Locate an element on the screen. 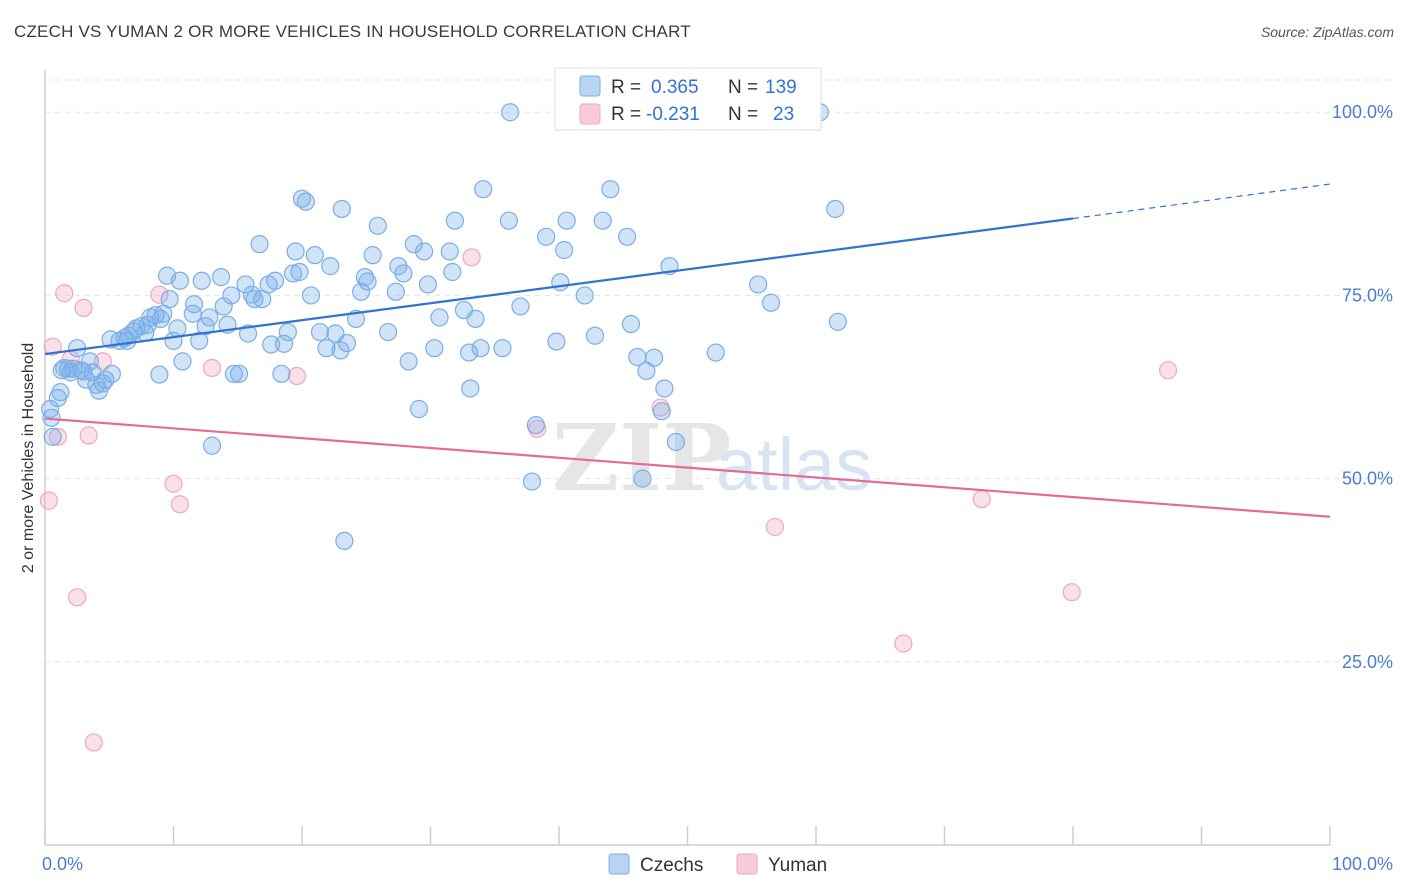 This screenshot has height=892, width=1406. y-tick-label-2: 50.0% is located at coordinates (1367, 479).